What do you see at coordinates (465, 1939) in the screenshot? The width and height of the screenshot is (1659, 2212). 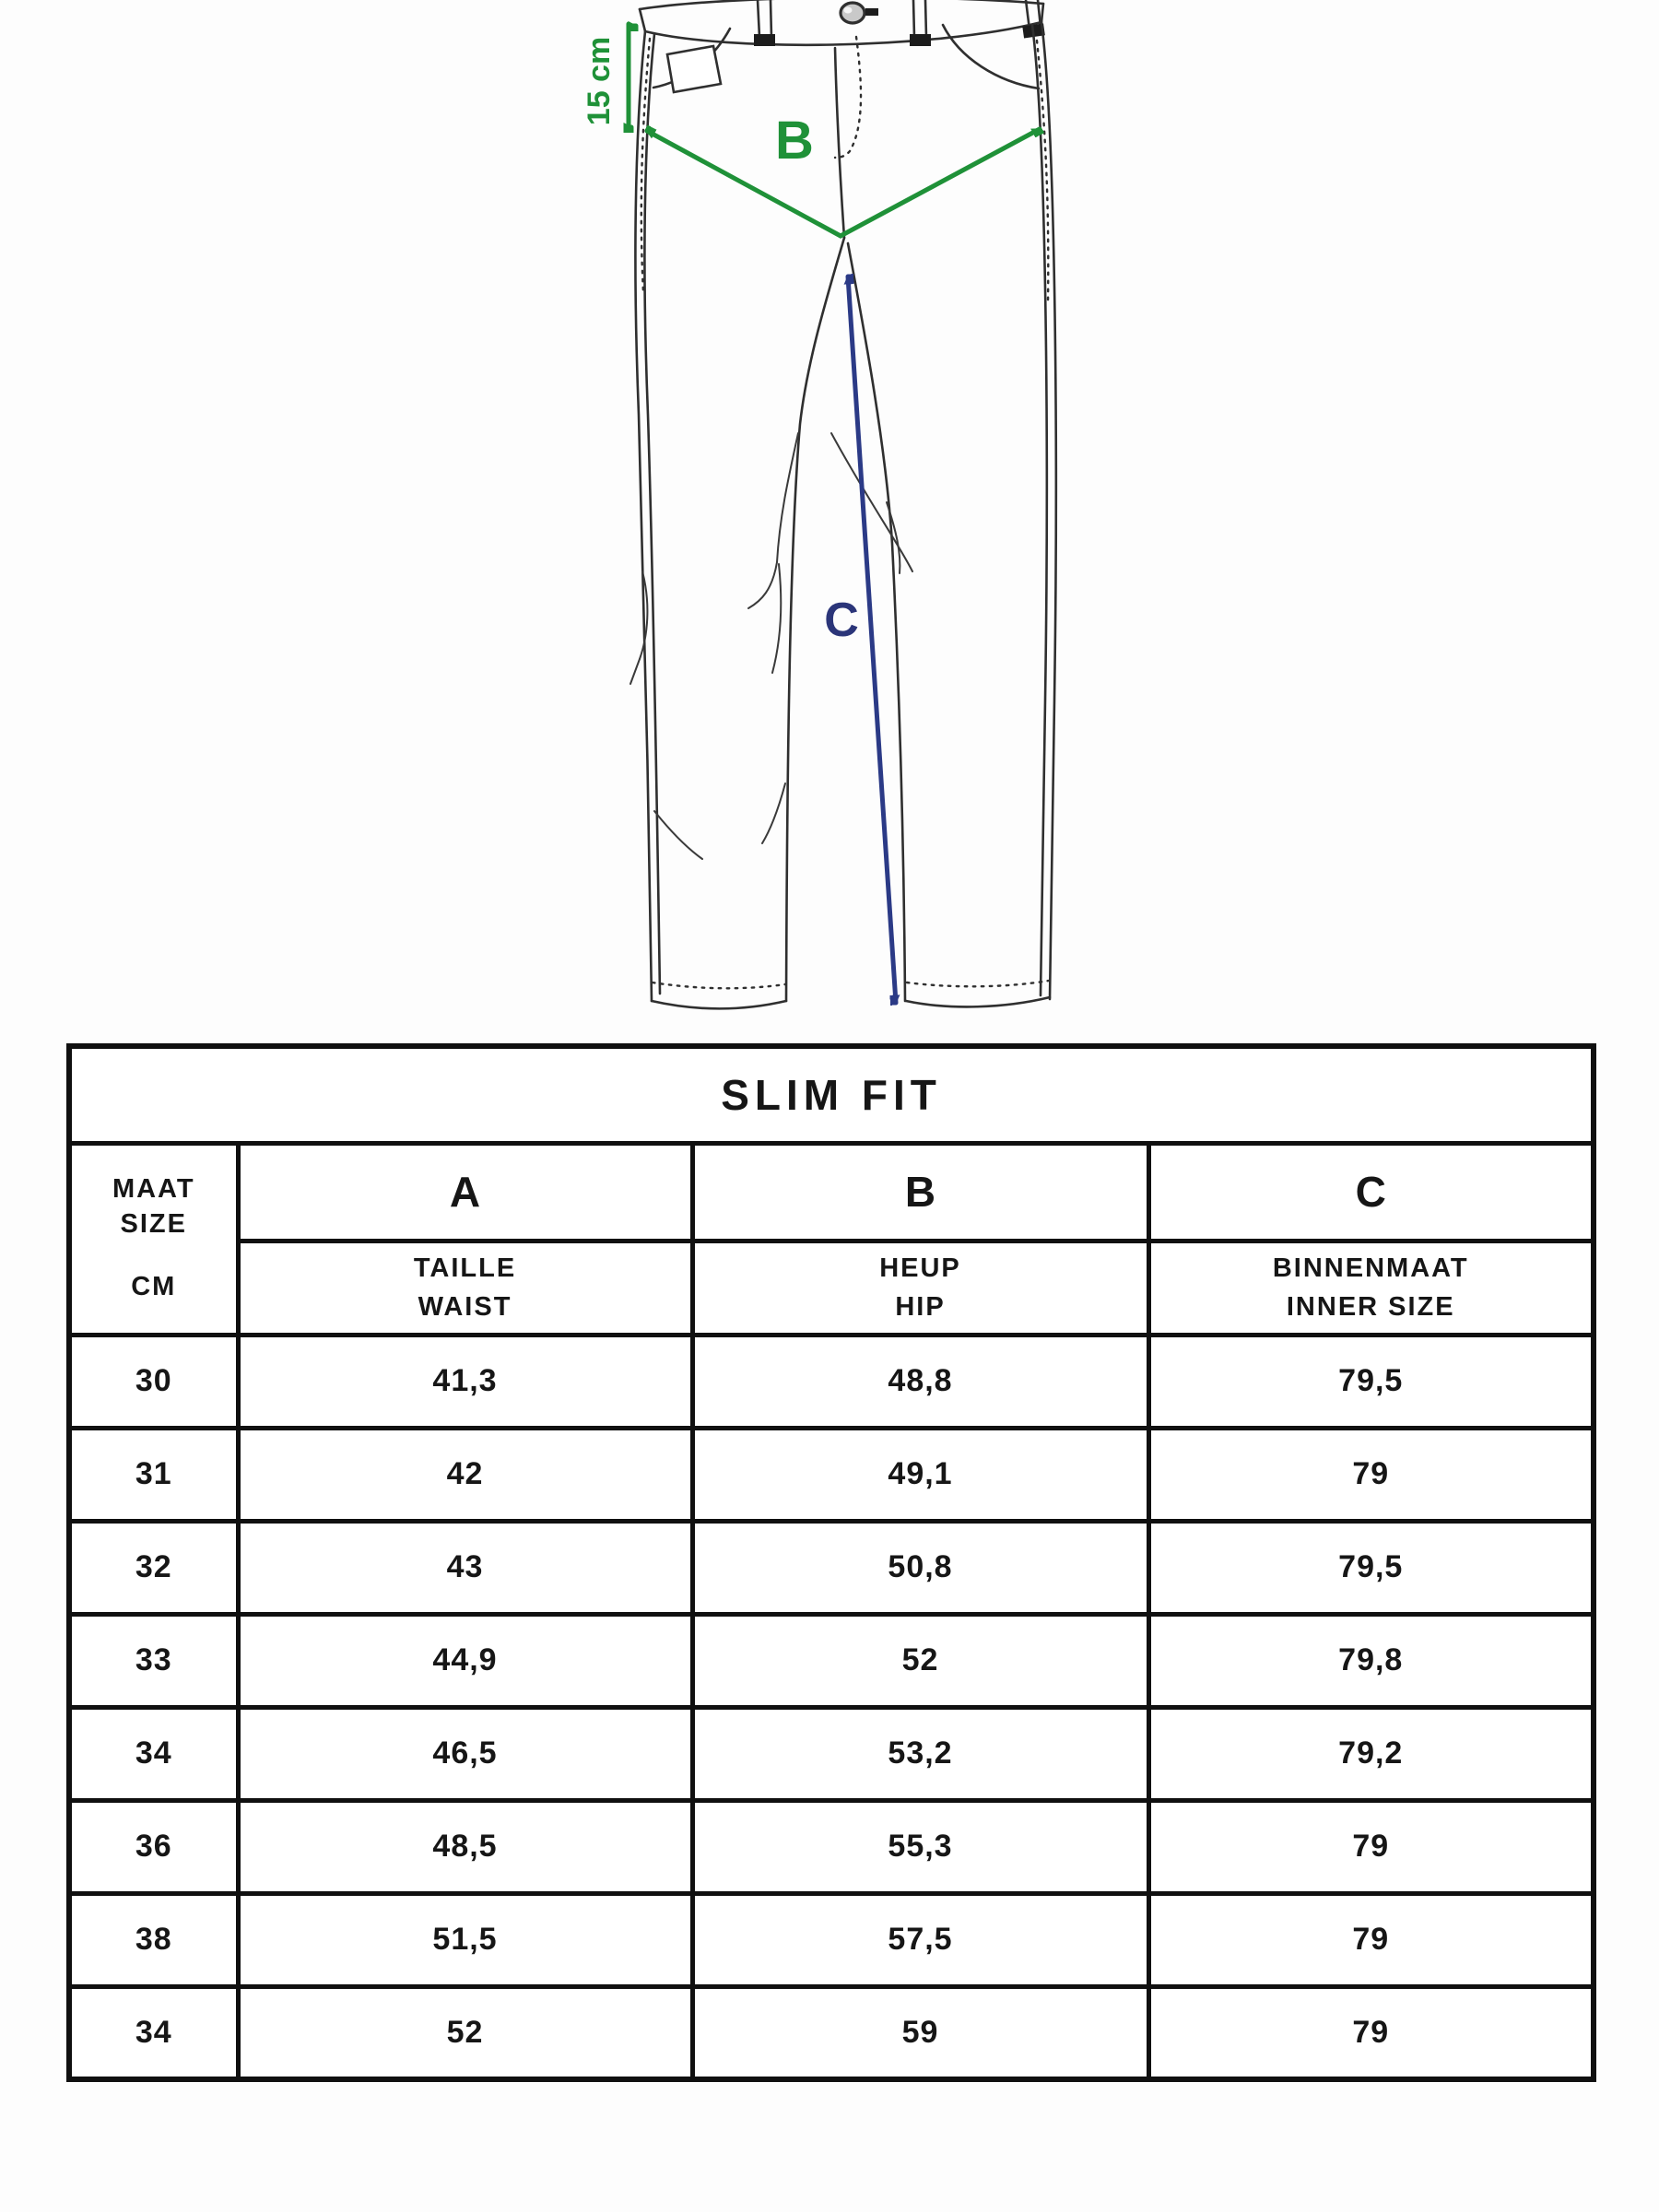 I see `cell-waist: 51,5` at bounding box center [465, 1939].